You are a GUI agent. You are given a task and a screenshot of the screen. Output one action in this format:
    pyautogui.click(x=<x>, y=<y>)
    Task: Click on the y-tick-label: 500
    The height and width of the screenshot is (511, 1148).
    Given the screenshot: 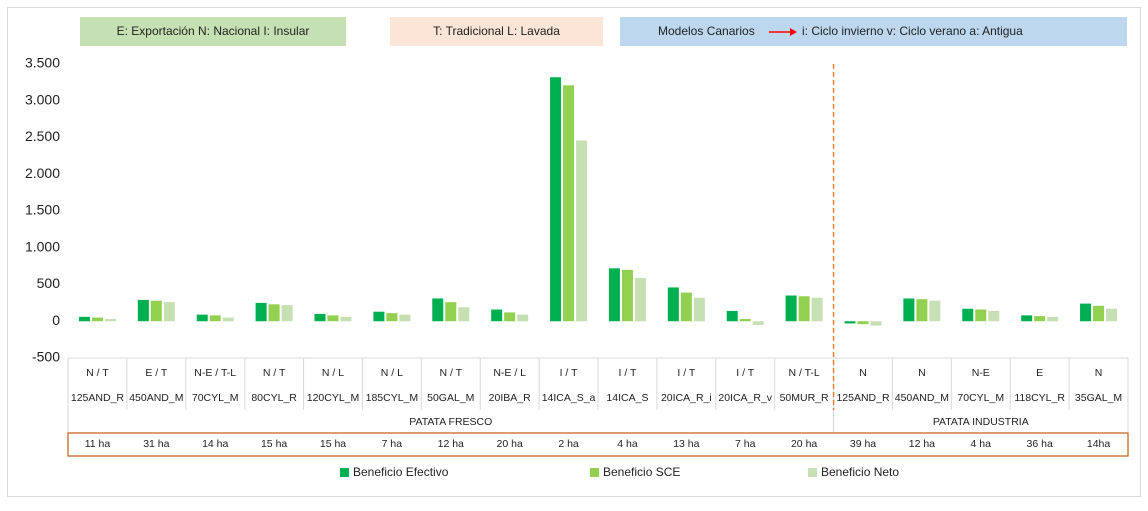 What is the action you would take?
    pyautogui.click(x=49, y=283)
    